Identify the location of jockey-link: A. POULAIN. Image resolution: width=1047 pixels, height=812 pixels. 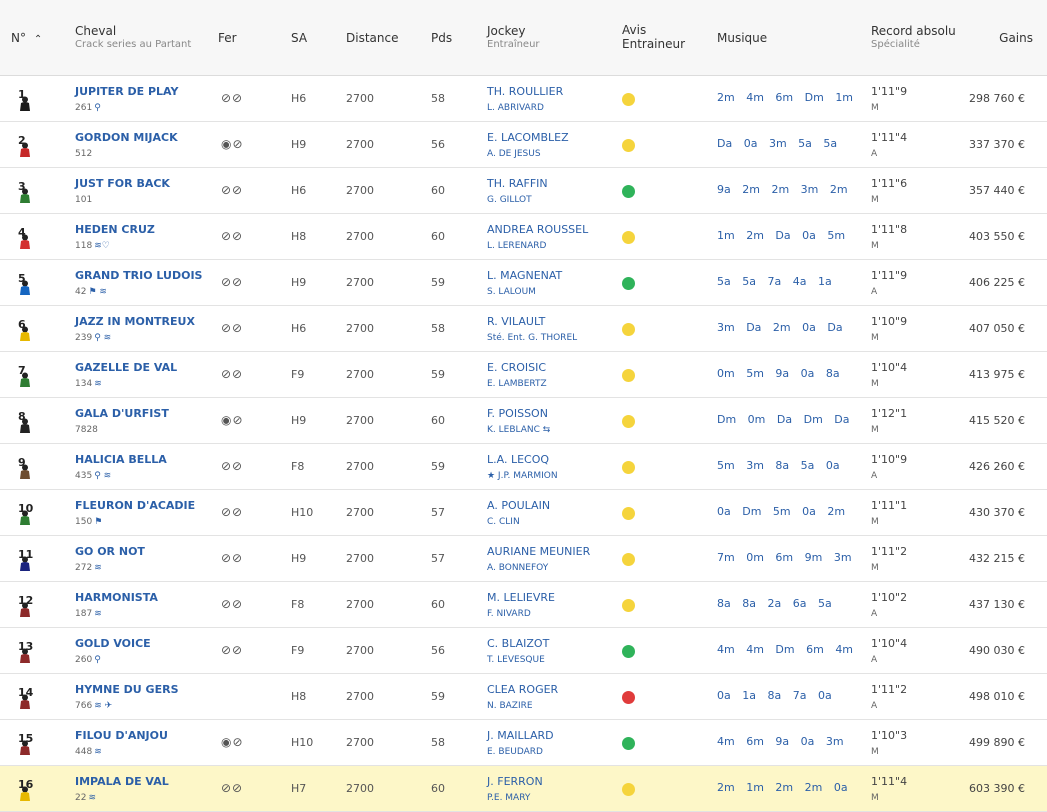
(519, 505).